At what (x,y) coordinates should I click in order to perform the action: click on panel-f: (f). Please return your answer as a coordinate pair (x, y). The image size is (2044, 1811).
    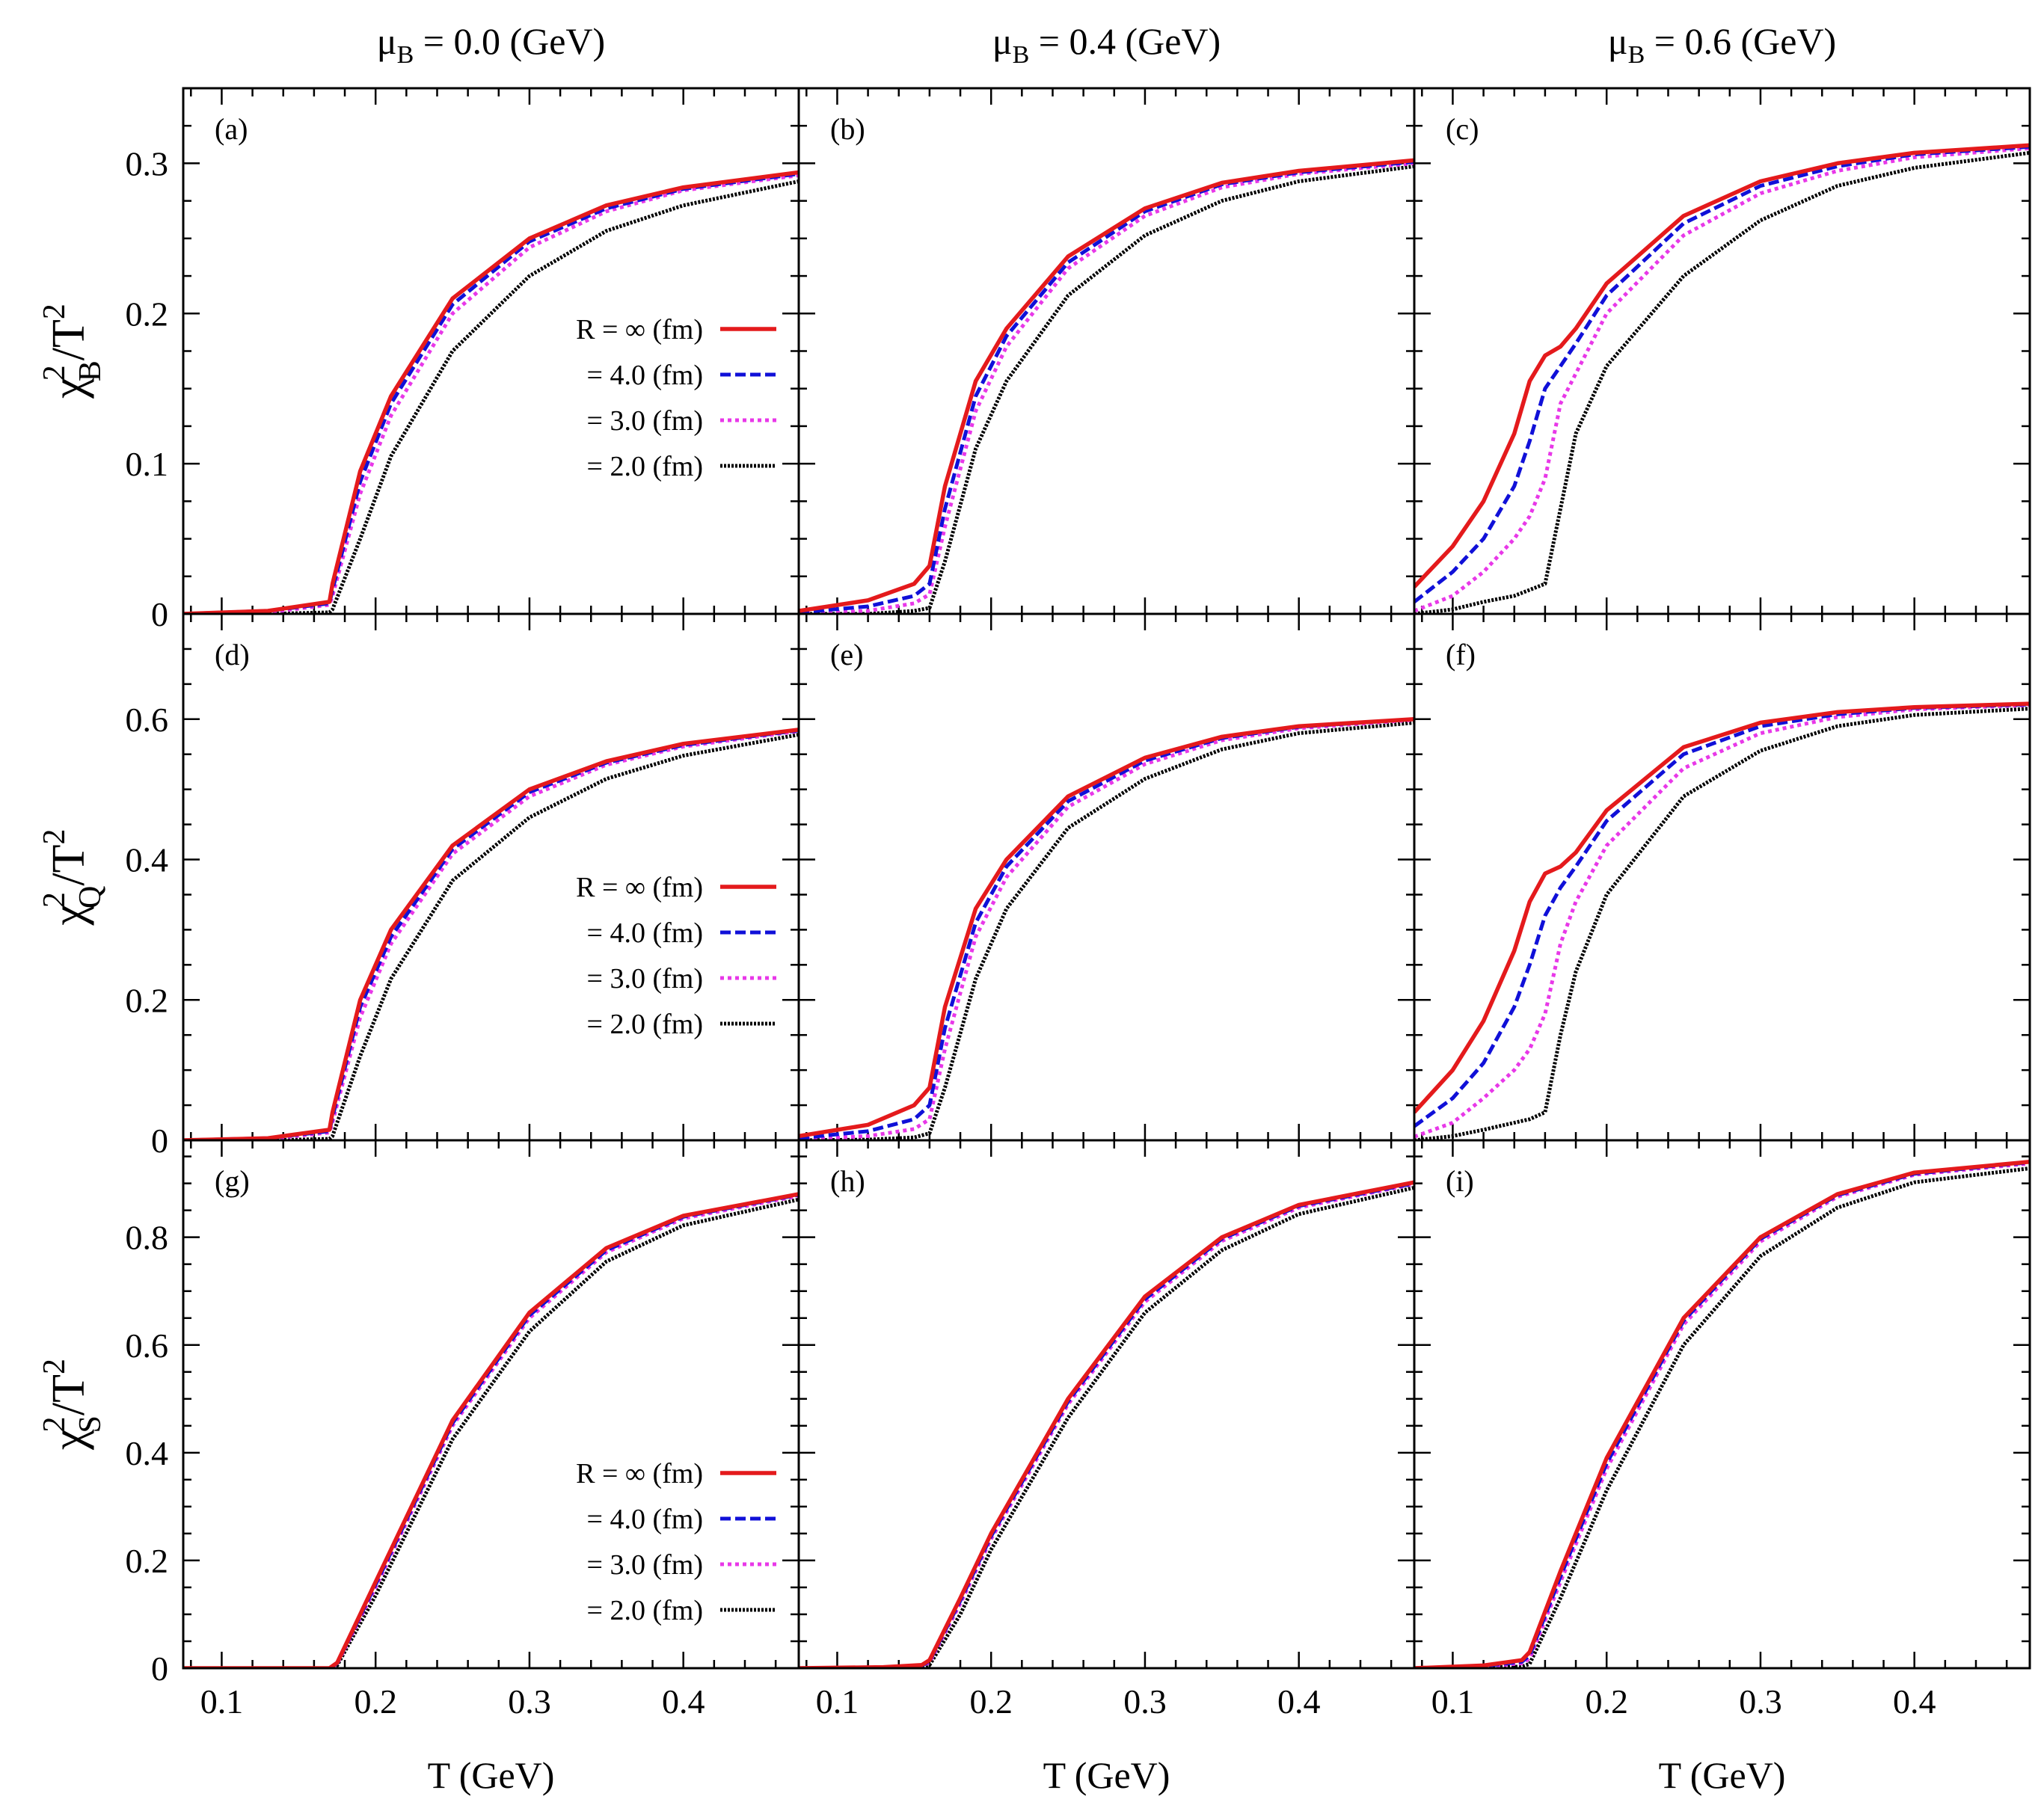
    Looking at the image, I should click on (1722, 877).